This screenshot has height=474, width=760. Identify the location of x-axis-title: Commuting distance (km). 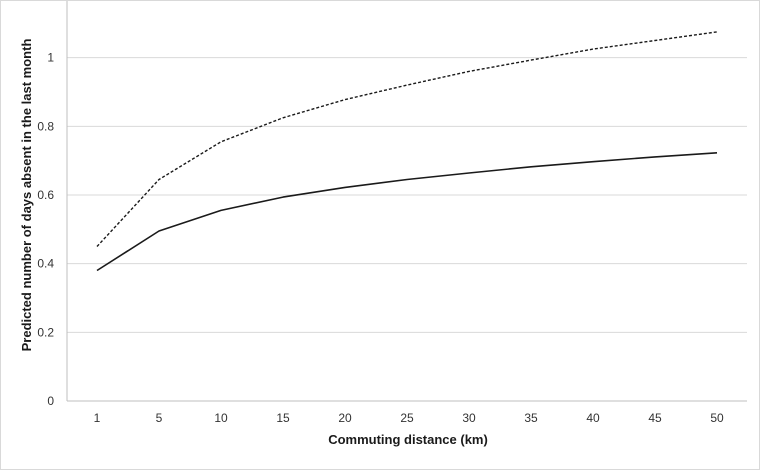
(408, 439).